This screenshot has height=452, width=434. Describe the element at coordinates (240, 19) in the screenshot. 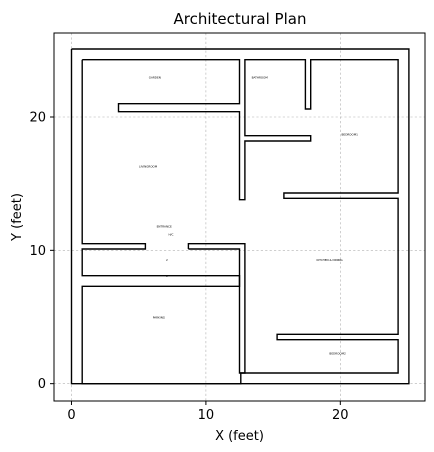

I see `chart-title: Architectural Plan` at that location.